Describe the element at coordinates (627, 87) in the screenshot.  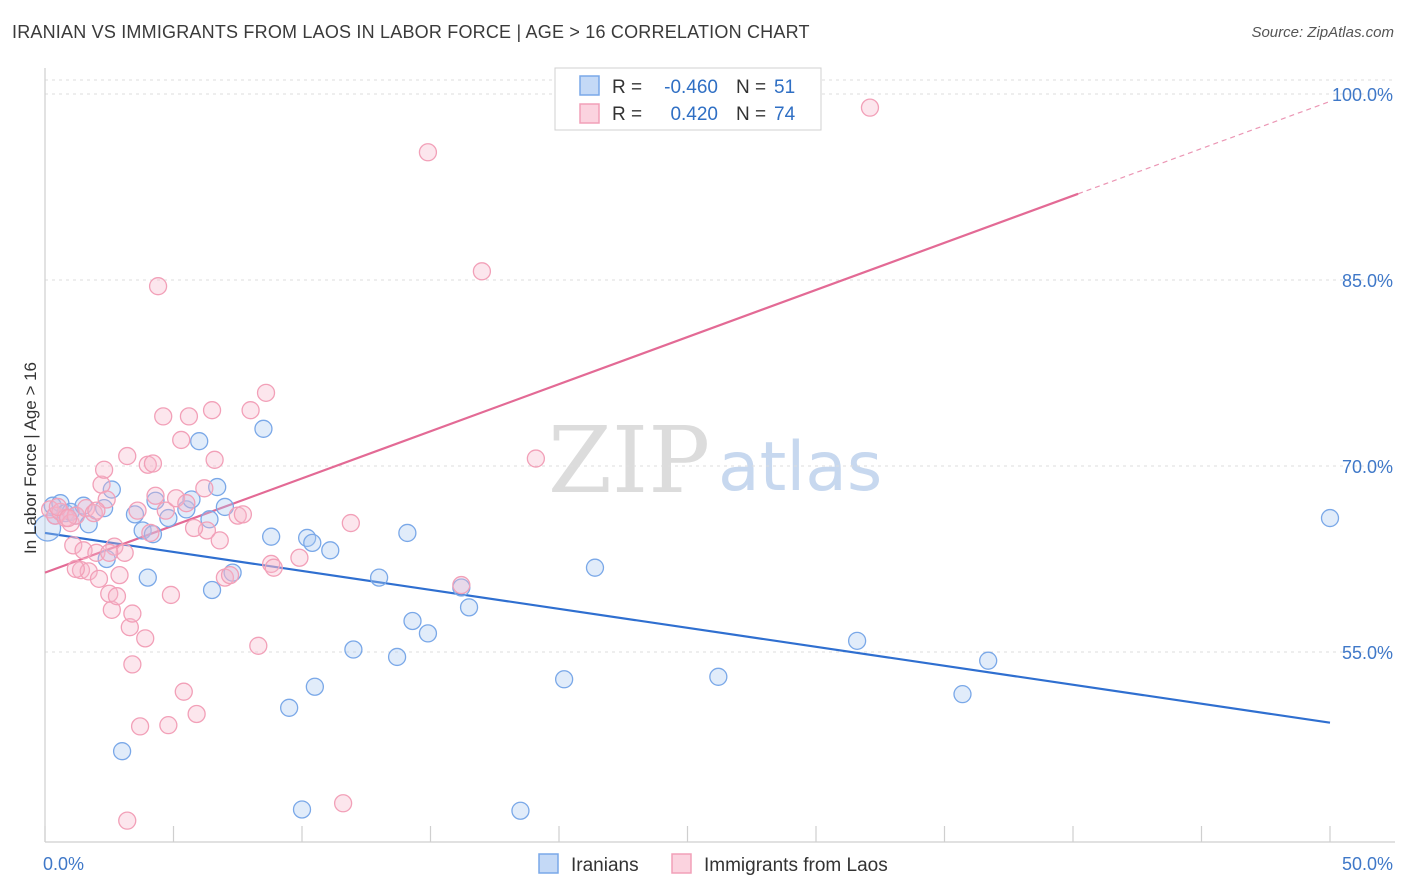
I see `legend-r-label-1: R =` at that location.